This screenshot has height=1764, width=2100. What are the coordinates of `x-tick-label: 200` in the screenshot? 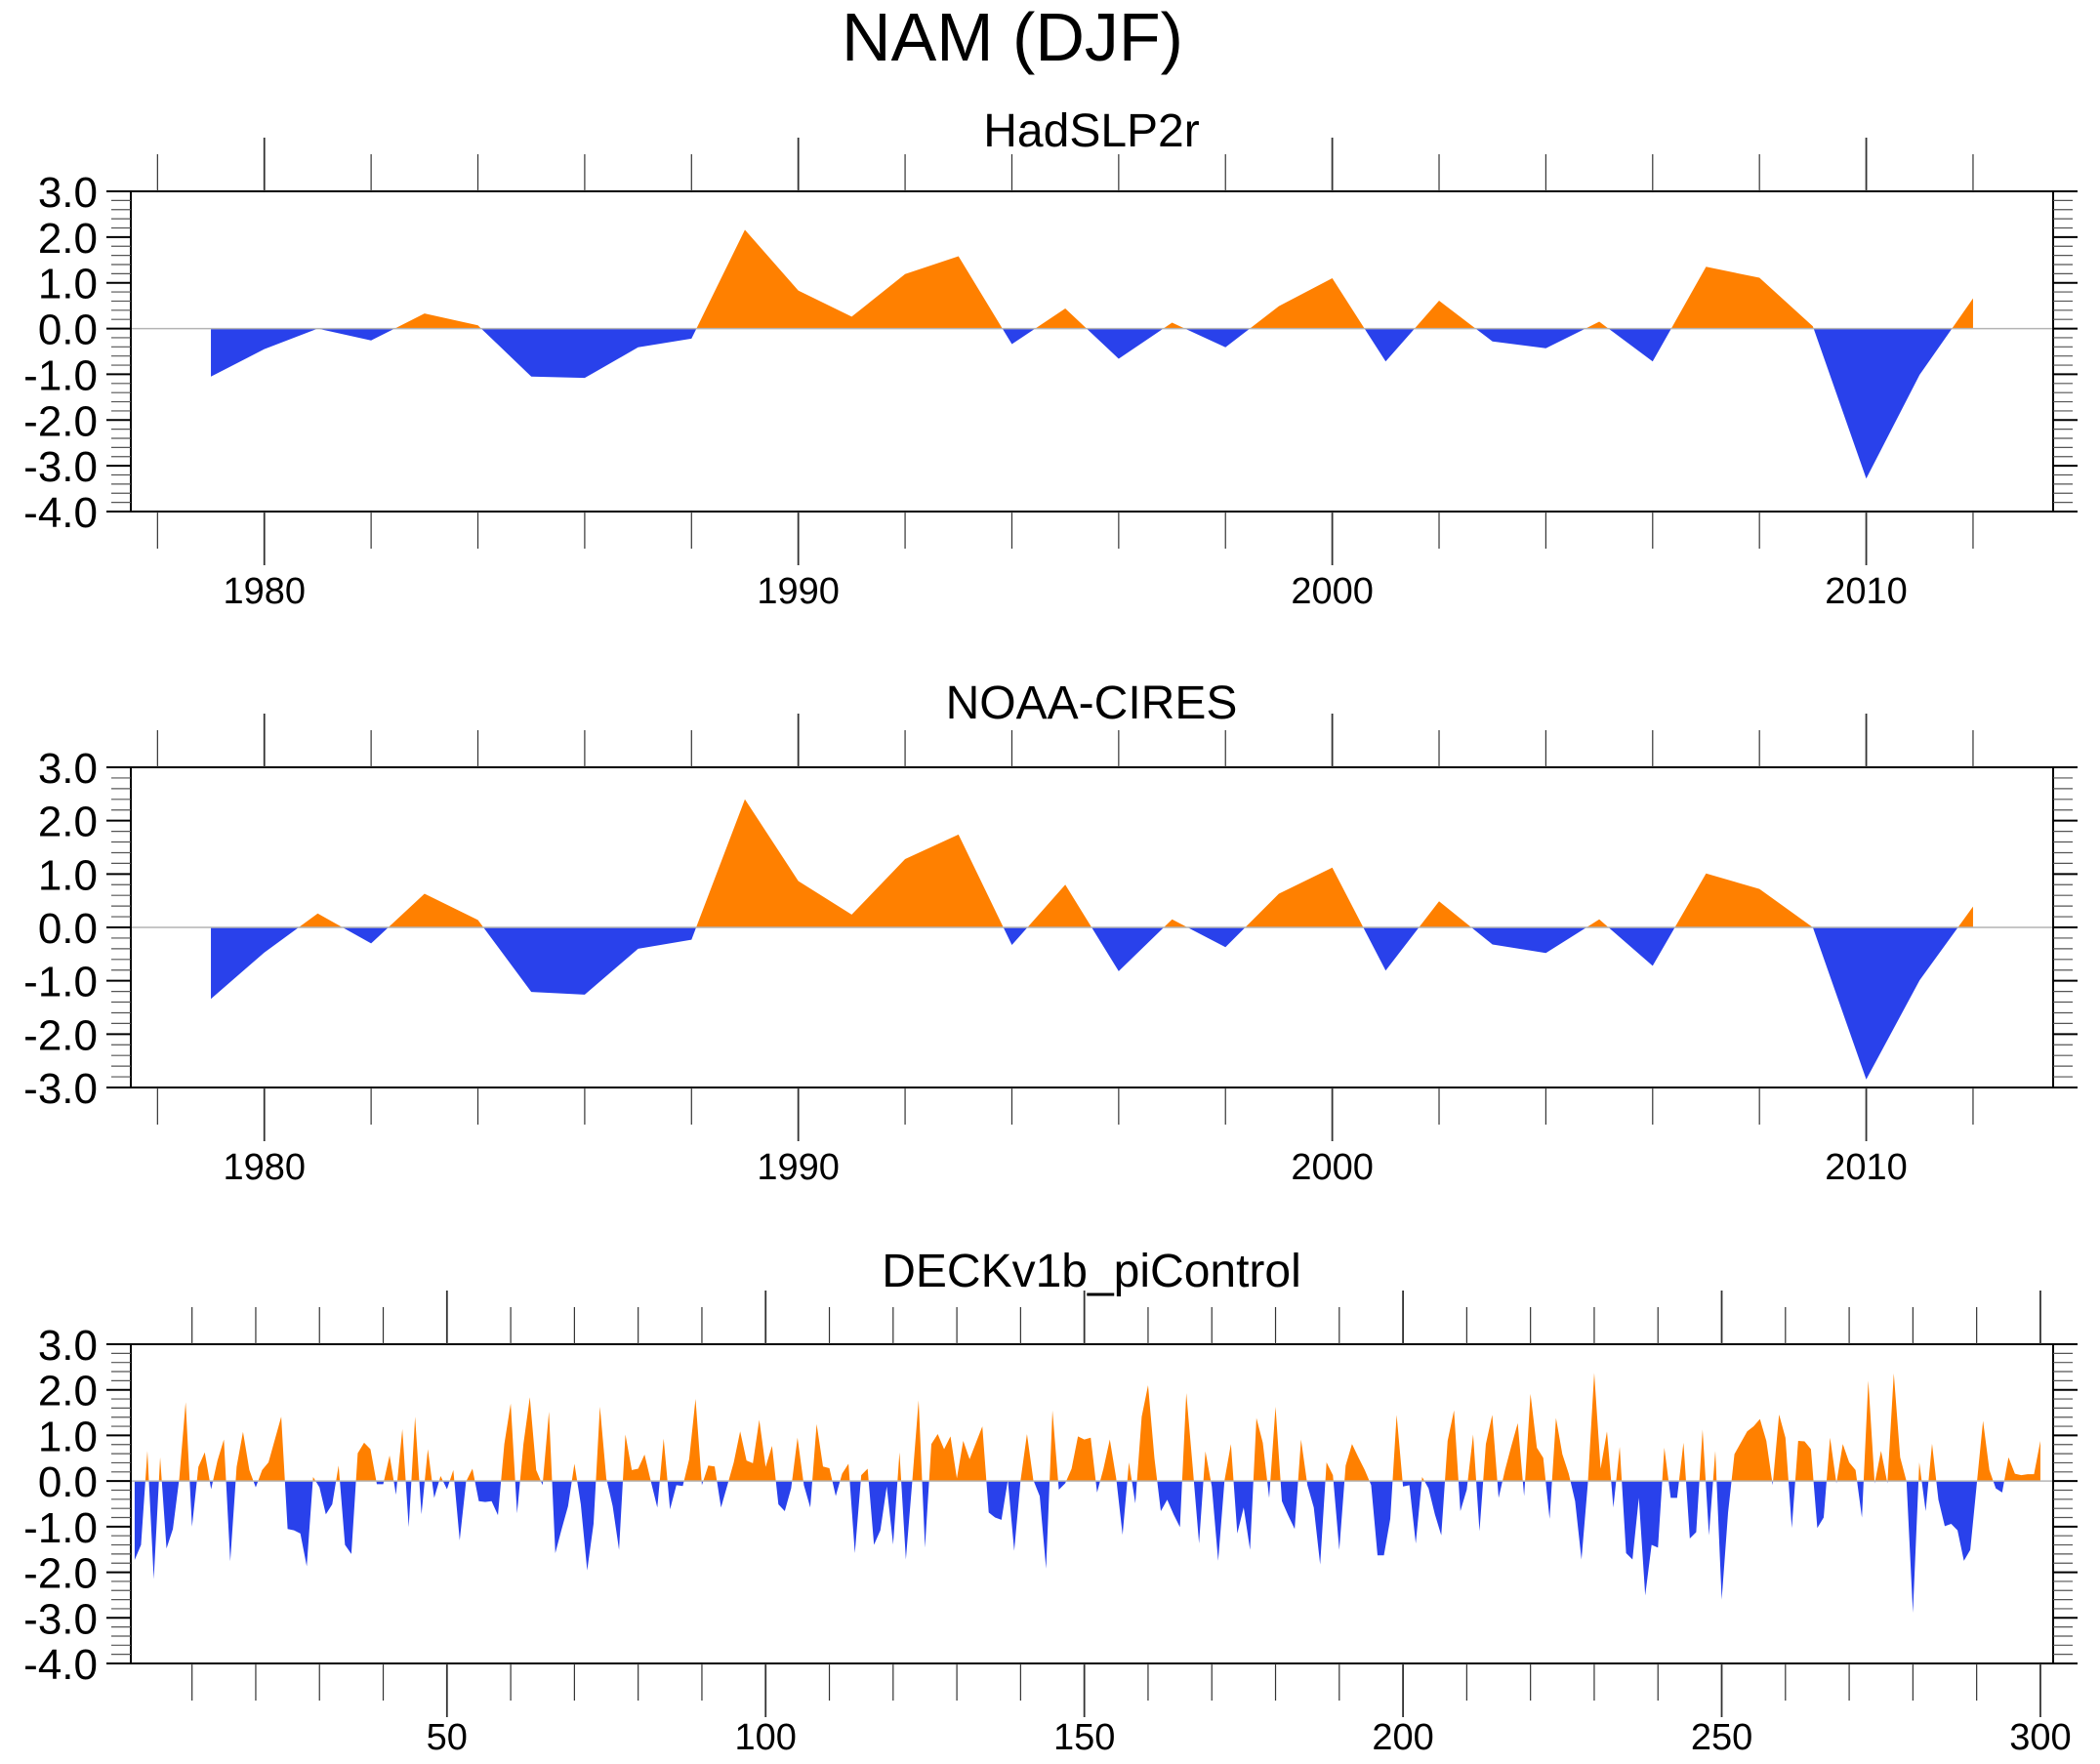 It's located at (1402, 1737).